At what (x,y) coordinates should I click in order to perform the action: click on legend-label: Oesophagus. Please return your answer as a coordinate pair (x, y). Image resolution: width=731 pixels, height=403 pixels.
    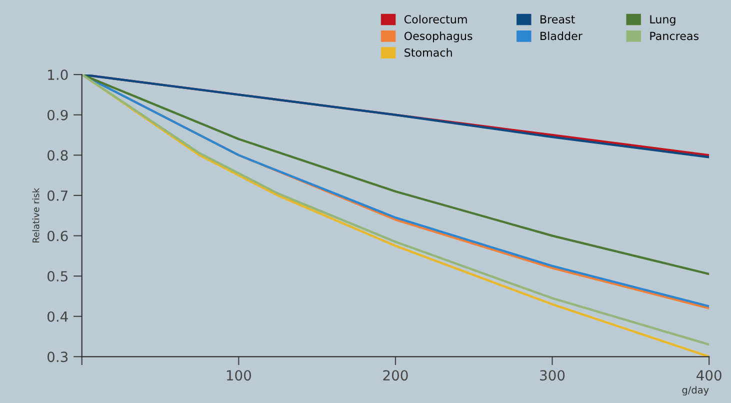
    Looking at the image, I should click on (438, 37).